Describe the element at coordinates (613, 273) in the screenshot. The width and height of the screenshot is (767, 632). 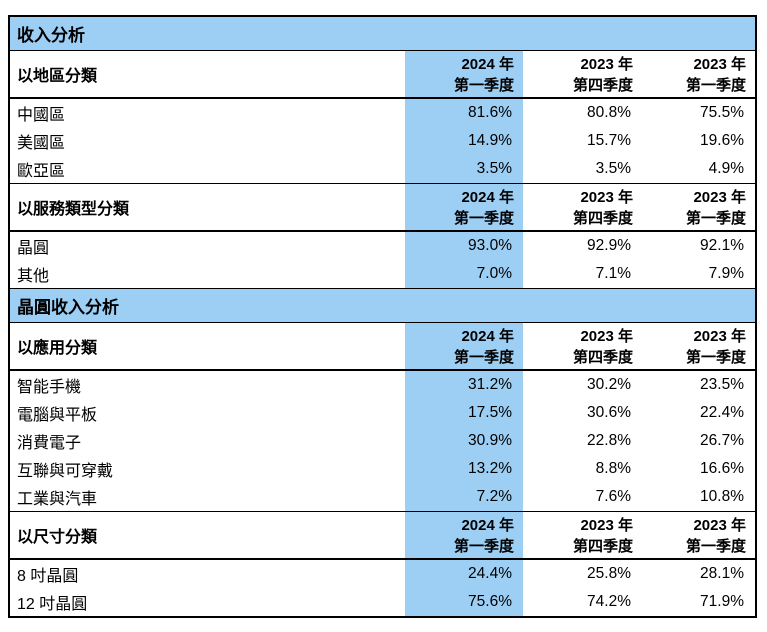
I see `value-2023-q4: 7.1%` at that location.